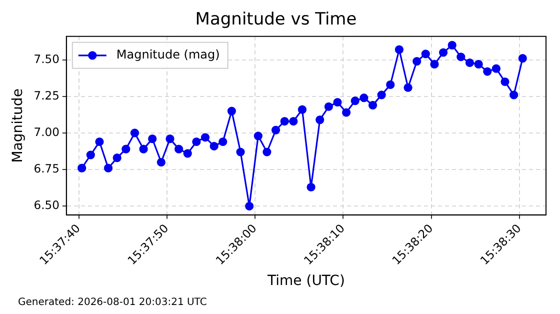  Describe the element at coordinates (168, 55) in the screenshot. I see `legend-label: Magnitude (mag)` at that location.